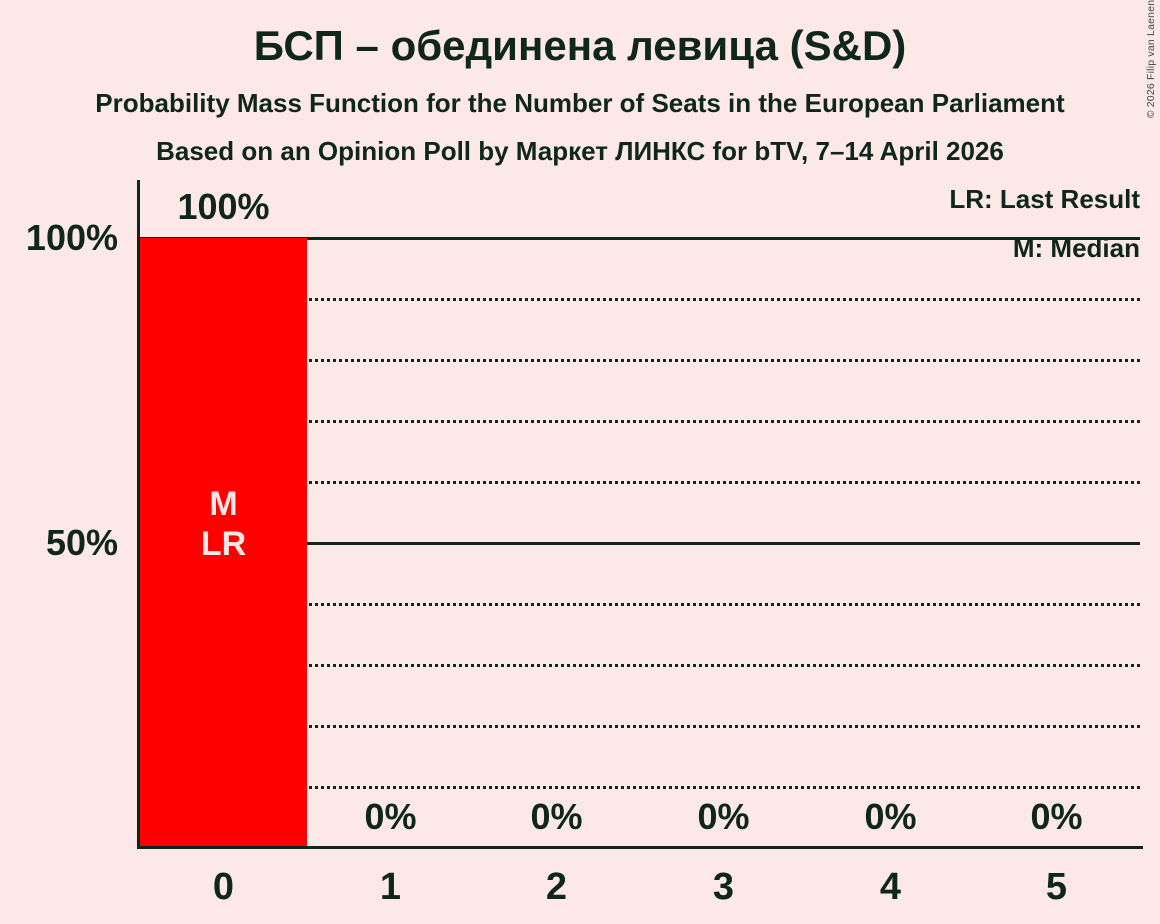 The width and height of the screenshot is (1160, 924). I want to click on x-axis-label-2: 2, so click(556, 887).